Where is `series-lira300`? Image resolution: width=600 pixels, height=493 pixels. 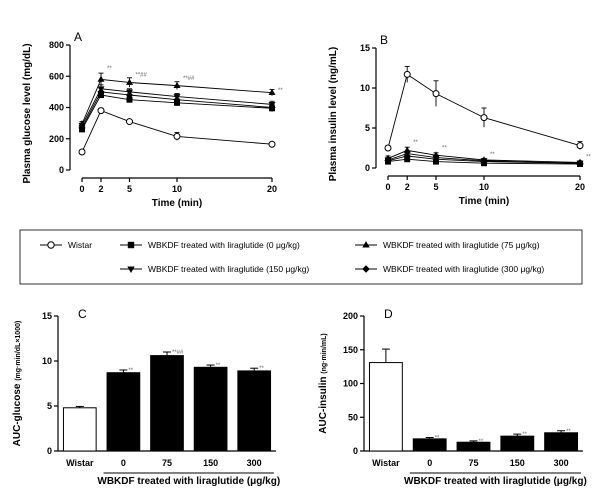 series-lira300 is located at coordinates (484, 159).